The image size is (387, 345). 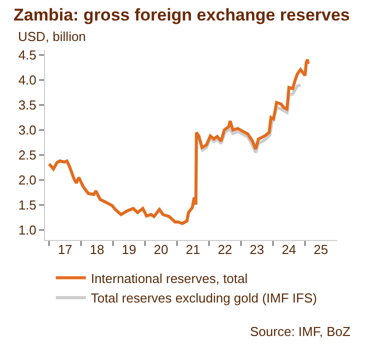 What do you see at coordinates (27, 55) in the screenshot?
I see `y-tick-label: 4.5` at bounding box center [27, 55].